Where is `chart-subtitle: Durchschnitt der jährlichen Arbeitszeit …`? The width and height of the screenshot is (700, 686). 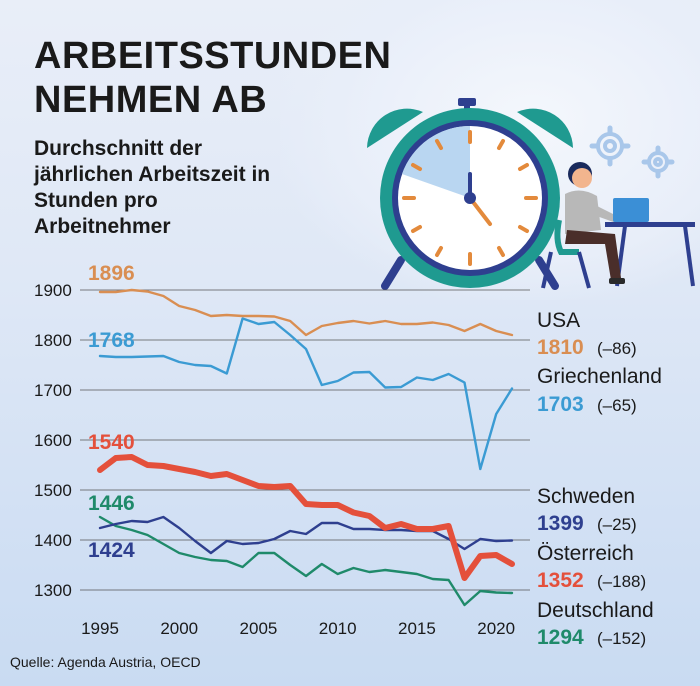 chart-subtitle: Durchschnitt der jährlichen Arbeitszeit … is located at coordinates (152, 187).